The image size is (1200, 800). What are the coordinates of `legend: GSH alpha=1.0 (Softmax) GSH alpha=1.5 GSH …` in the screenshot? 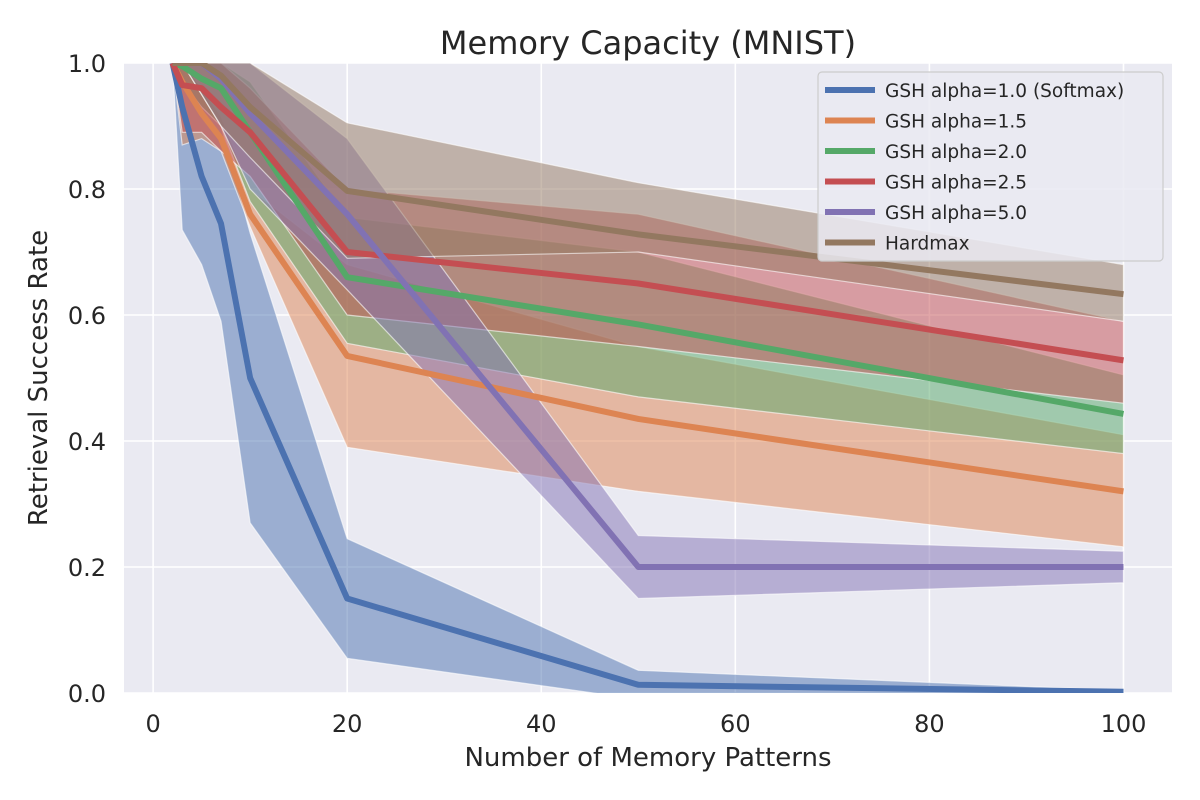 It's located at (990, 166).